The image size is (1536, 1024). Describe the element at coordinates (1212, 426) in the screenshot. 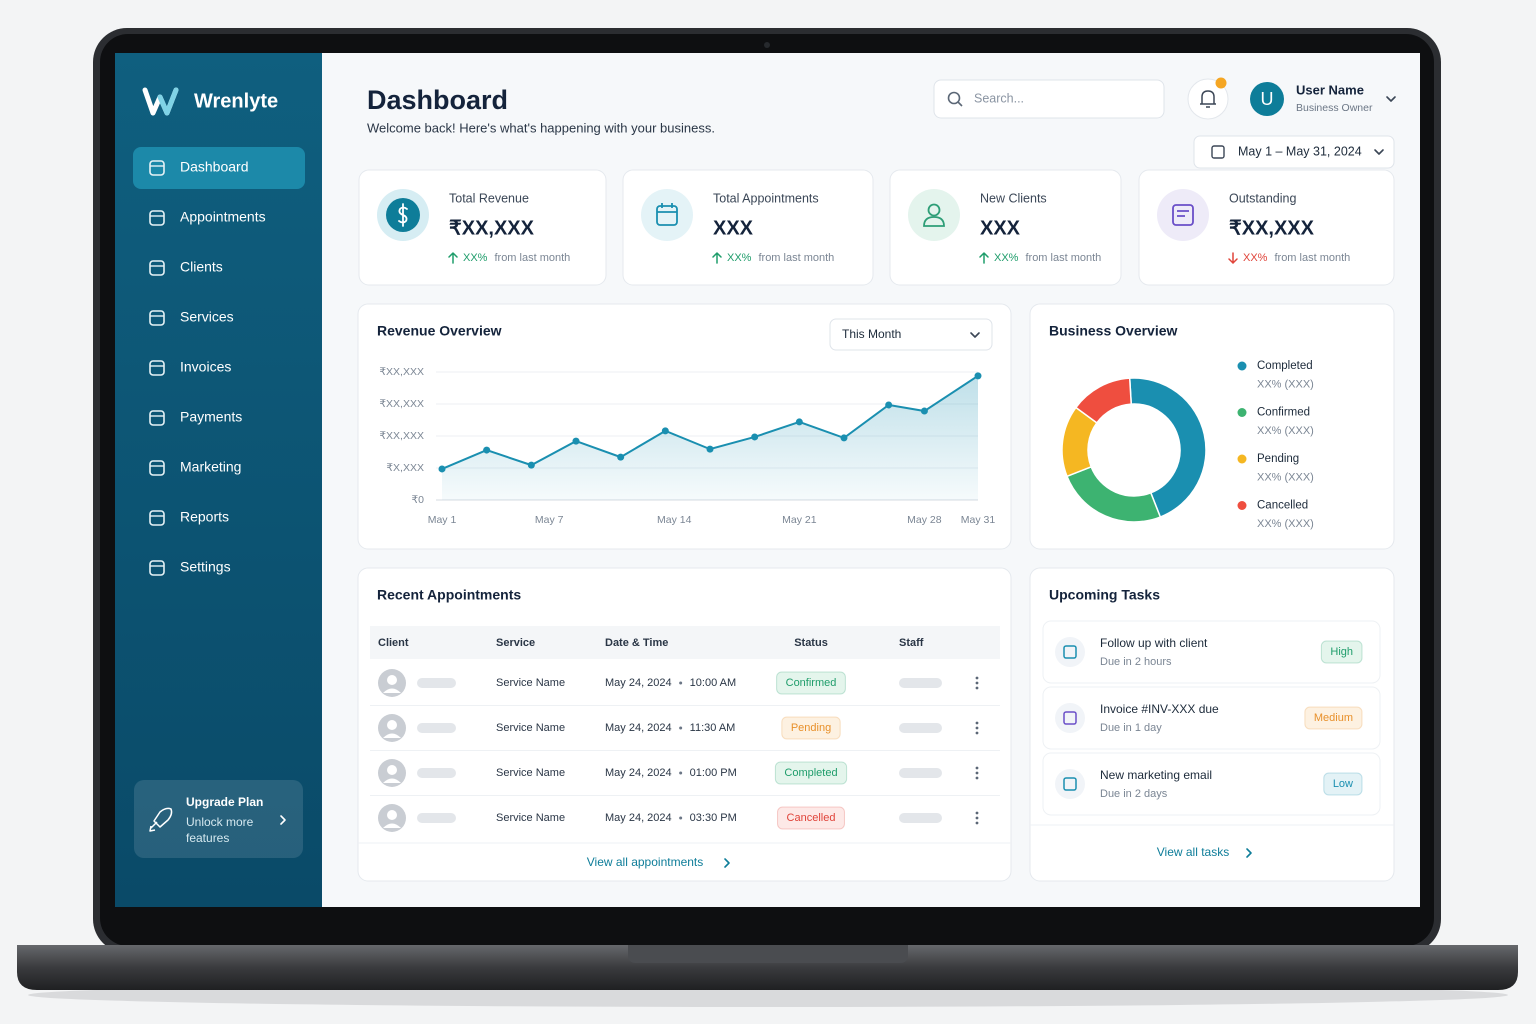

I see `card` at that location.